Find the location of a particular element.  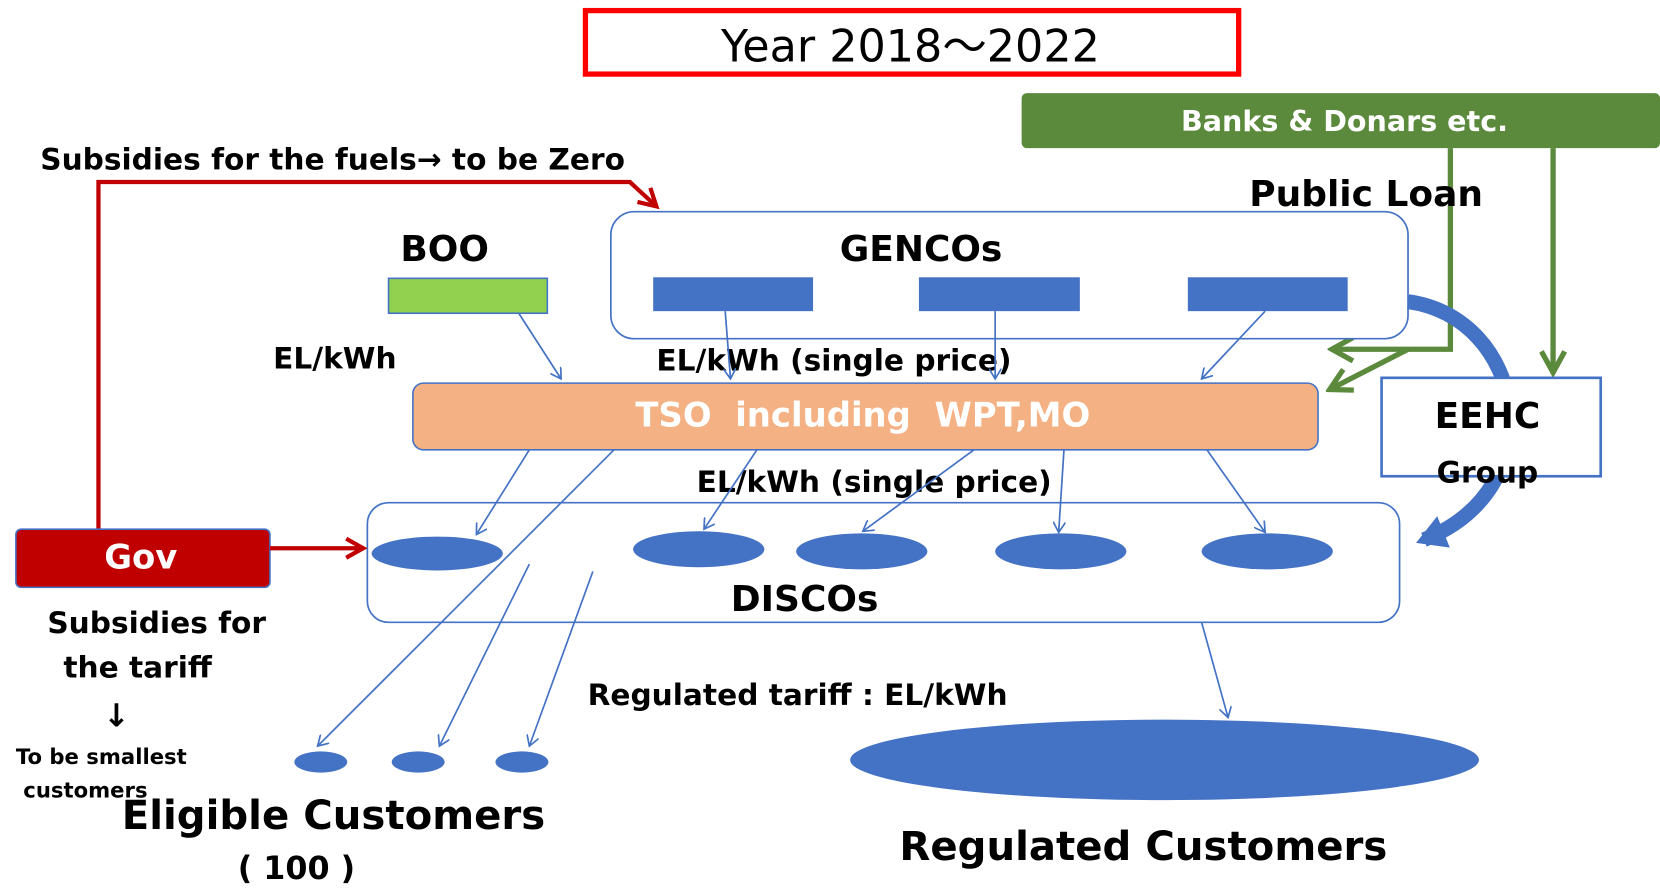

gencos-label: GENCOs is located at coordinates (921, 249).